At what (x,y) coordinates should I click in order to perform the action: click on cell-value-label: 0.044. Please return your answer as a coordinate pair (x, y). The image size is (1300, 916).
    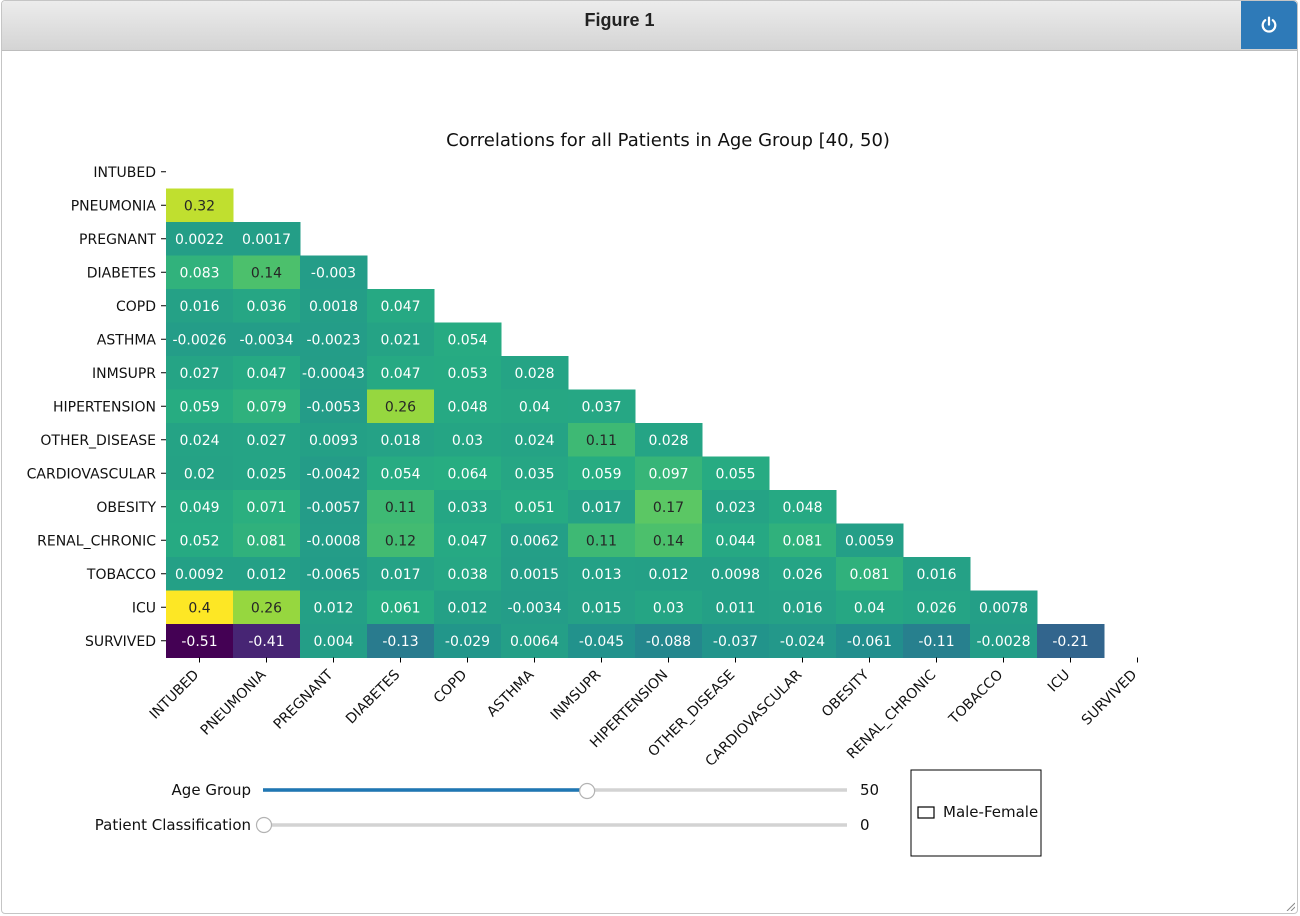
    Looking at the image, I should click on (735, 541).